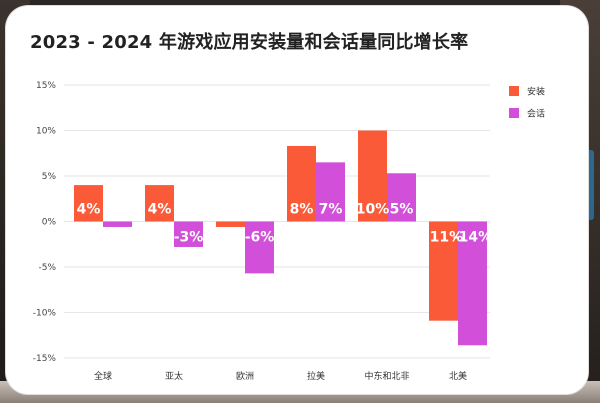 The width and height of the screenshot is (600, 403). Describe the element at coordinates (46, 86) in the screenshot. I see `y-tick-label: 15%` at that location.